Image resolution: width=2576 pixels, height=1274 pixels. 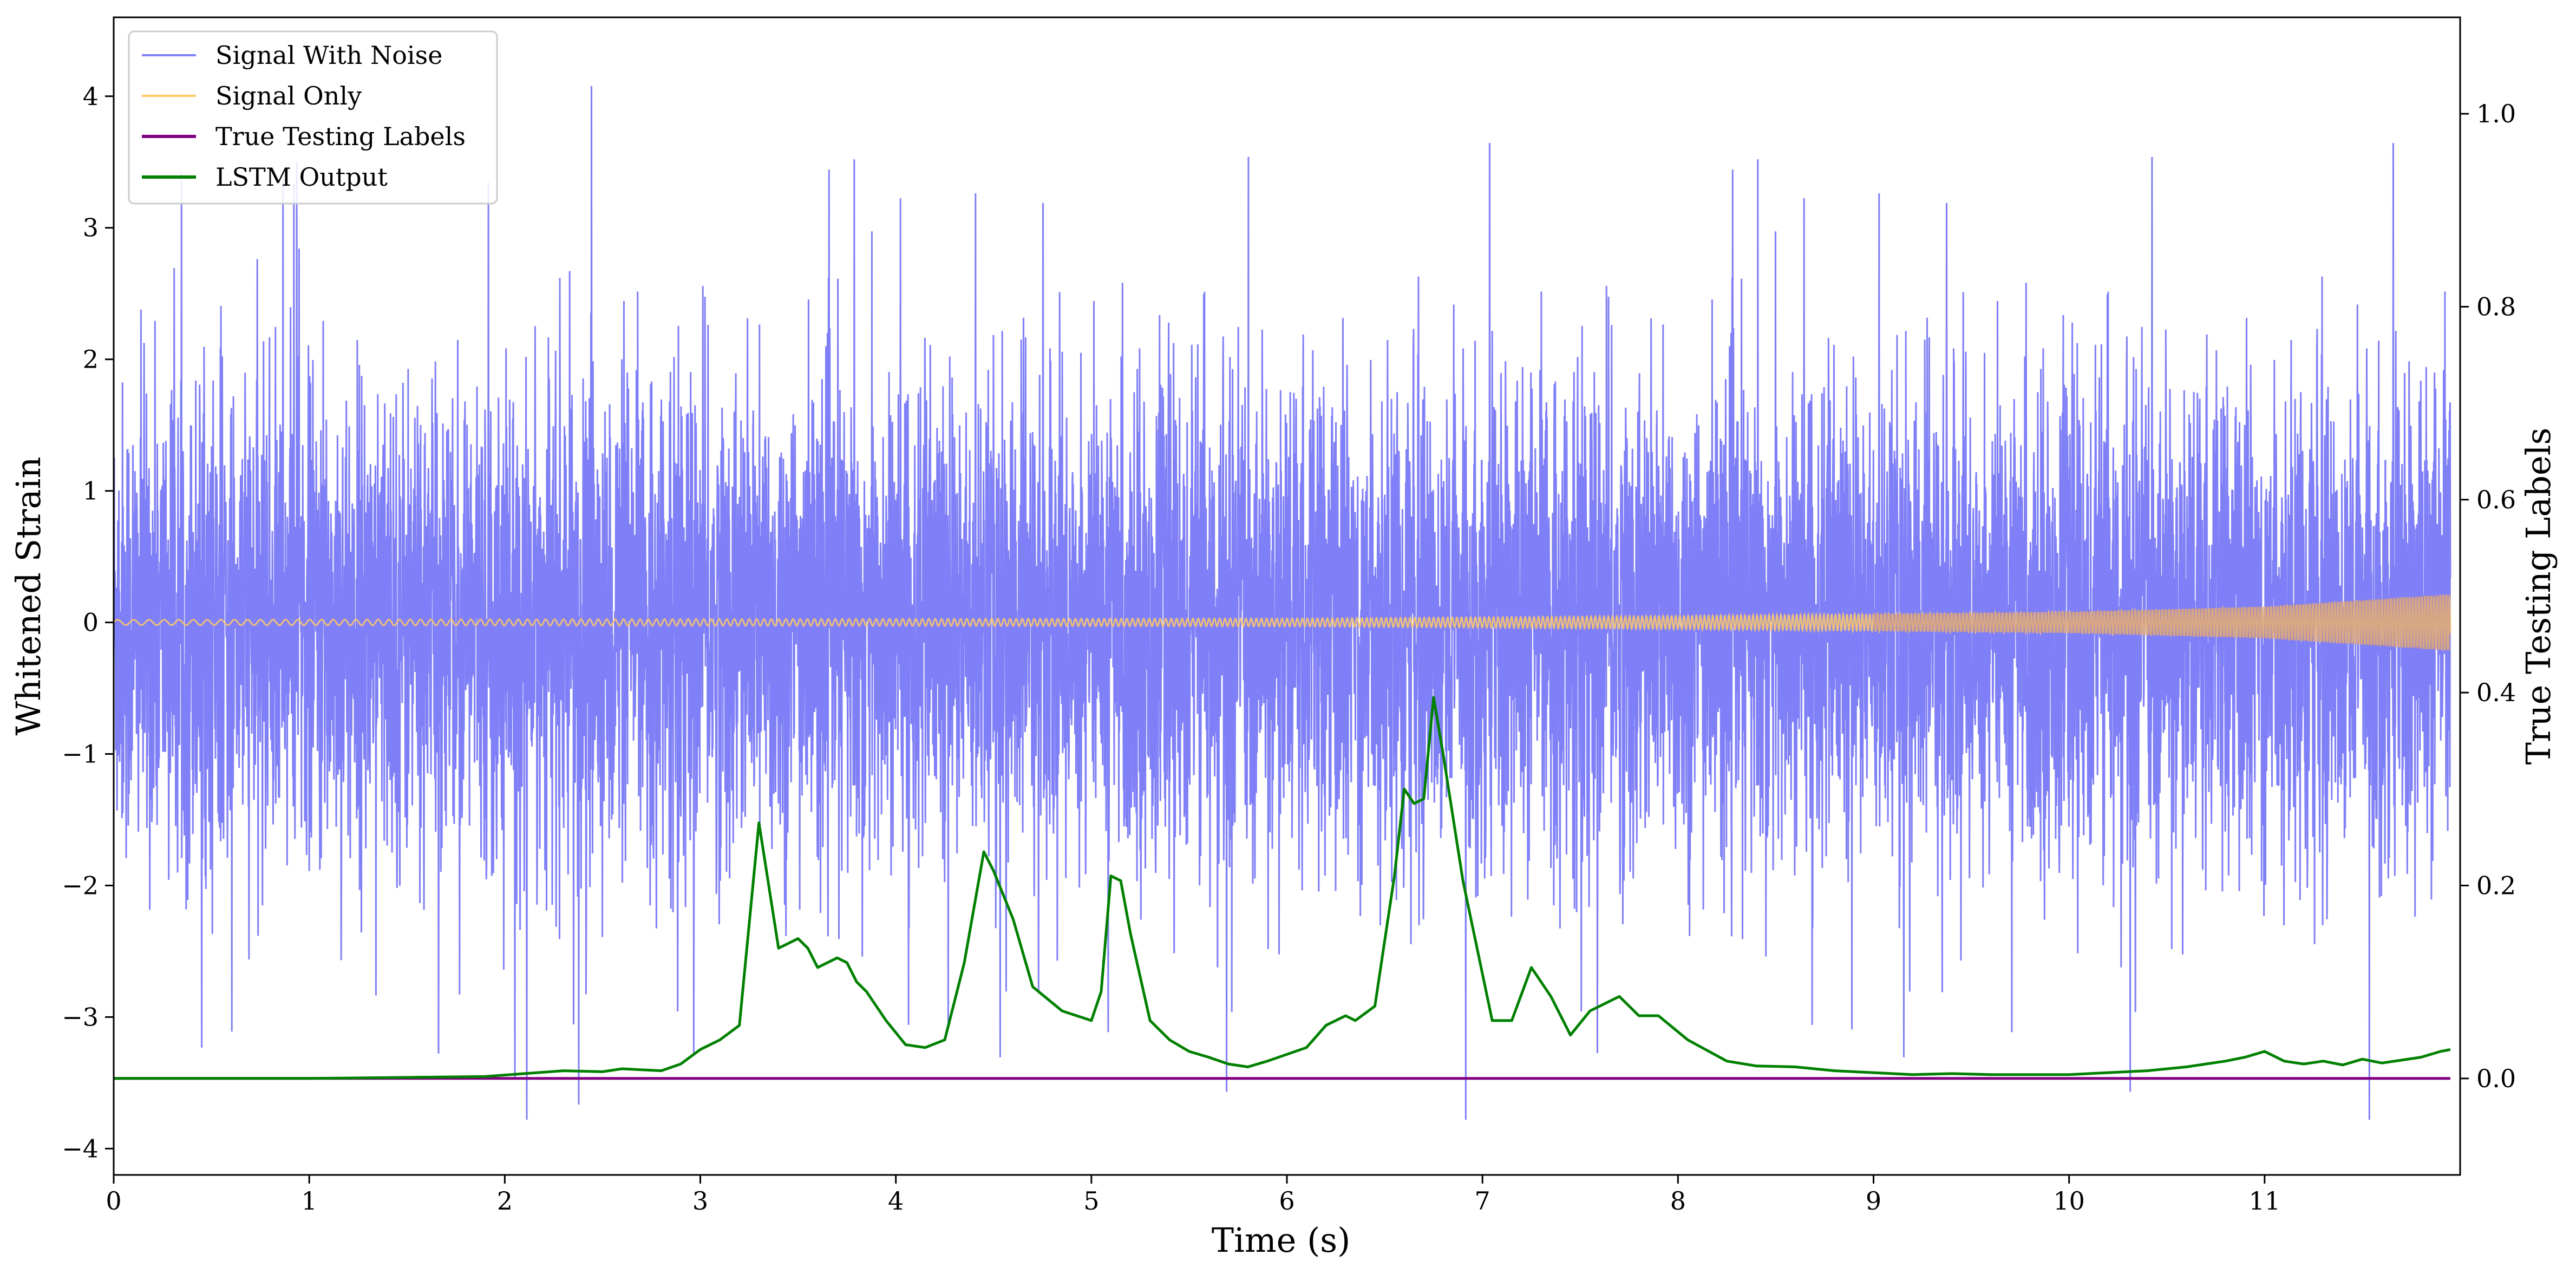 I want to click on y-tick-label: −3, so click(x=80, y=1016).